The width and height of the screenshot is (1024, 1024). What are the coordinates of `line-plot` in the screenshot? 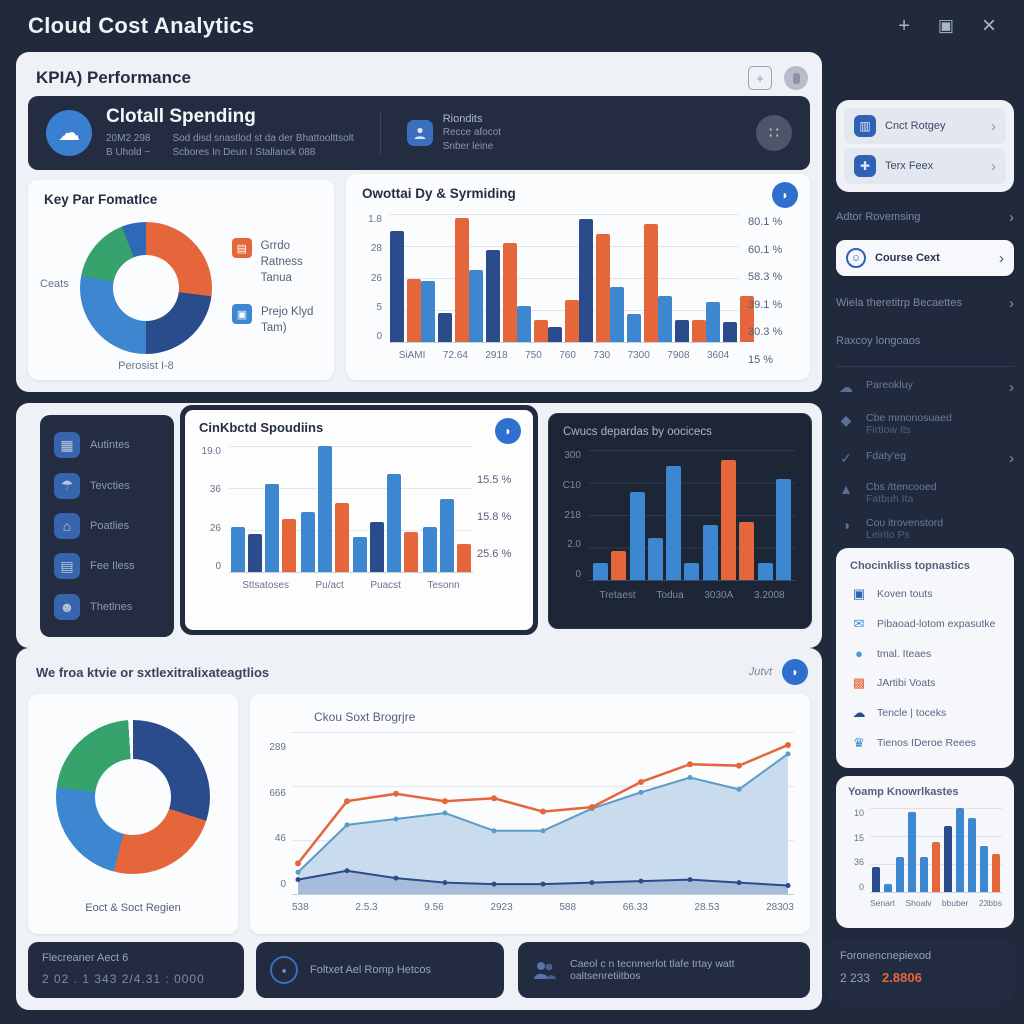 It's located at (543, 813).